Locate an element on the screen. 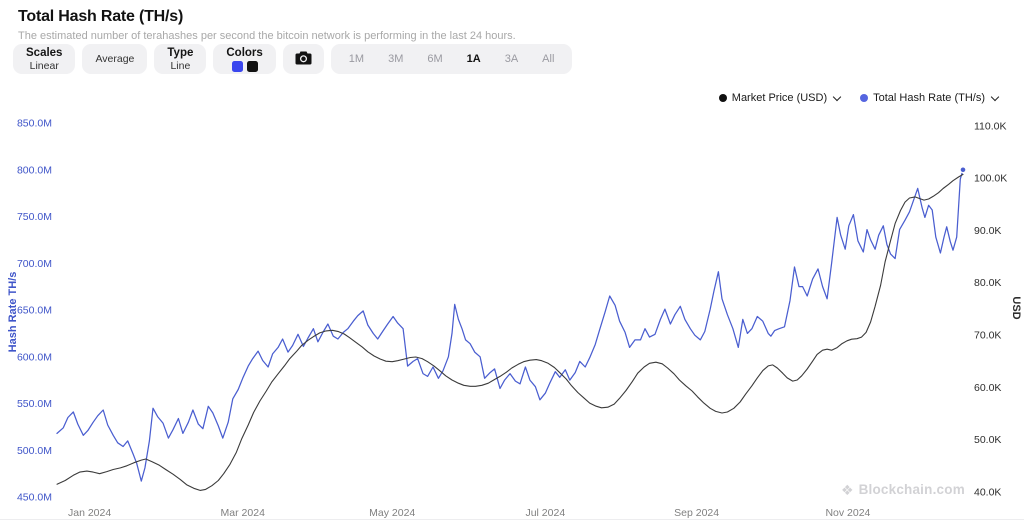  x-axis-tick: Jul 2024 is located at coordinates (545, 513).